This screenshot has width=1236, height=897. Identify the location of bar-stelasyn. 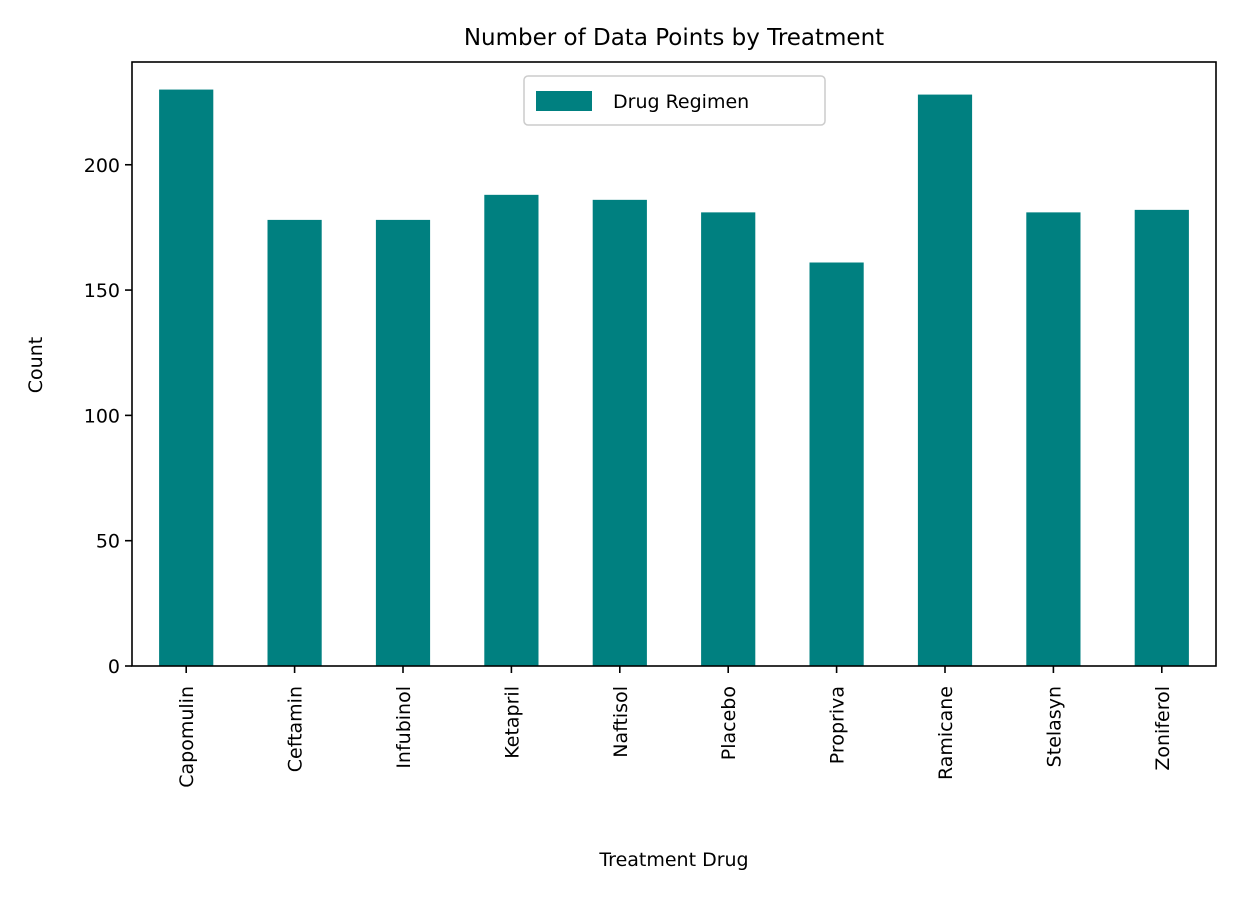
(1053, 439).